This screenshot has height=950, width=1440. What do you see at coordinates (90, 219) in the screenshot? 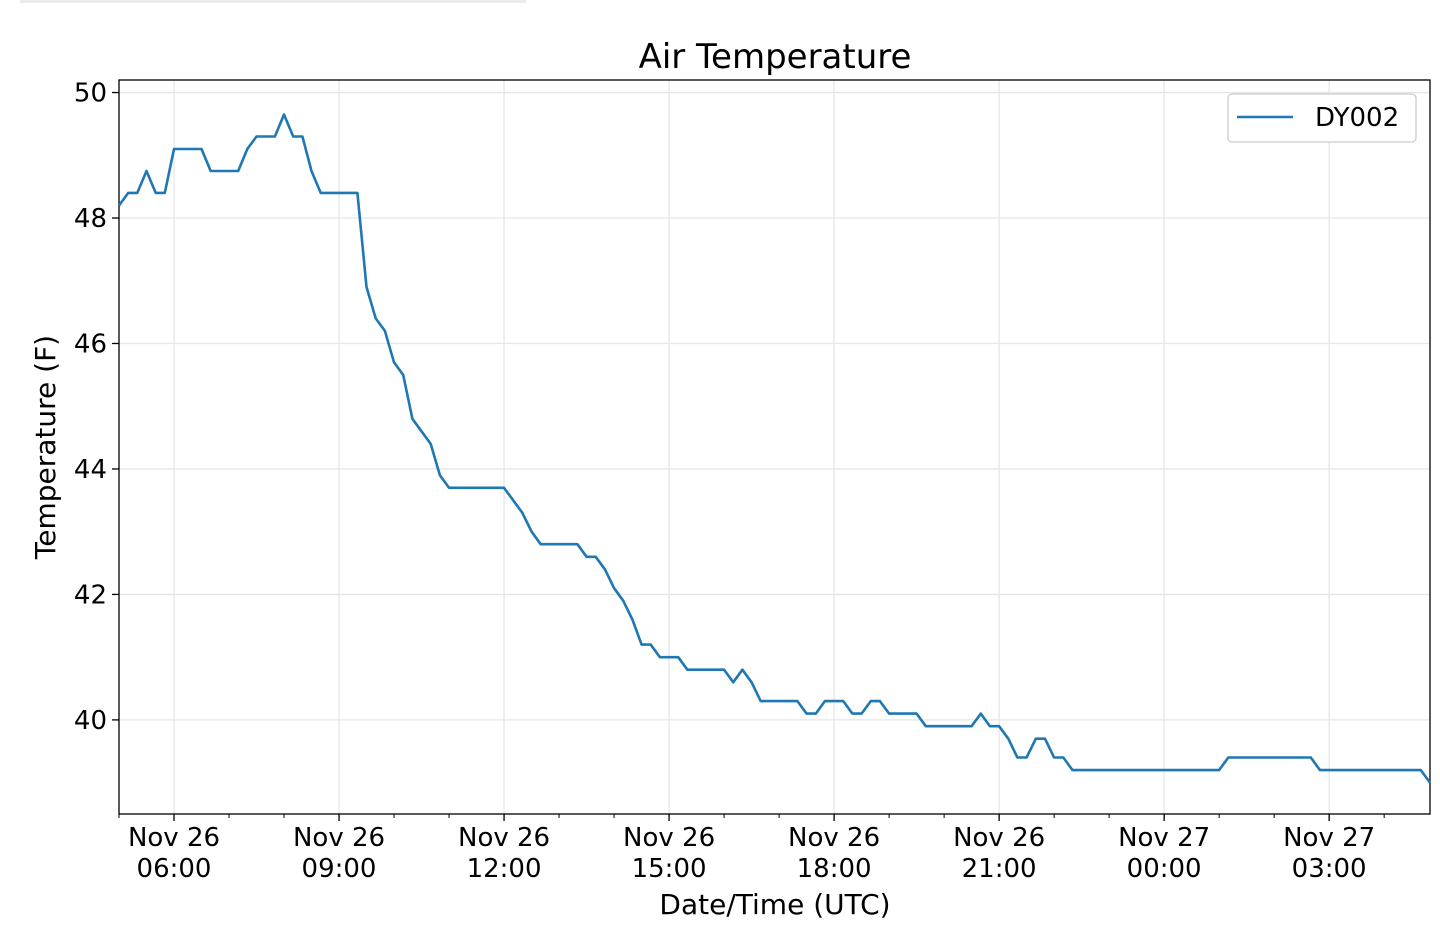
I see `y-tick-label: 48` at bounding box center [90, 219].